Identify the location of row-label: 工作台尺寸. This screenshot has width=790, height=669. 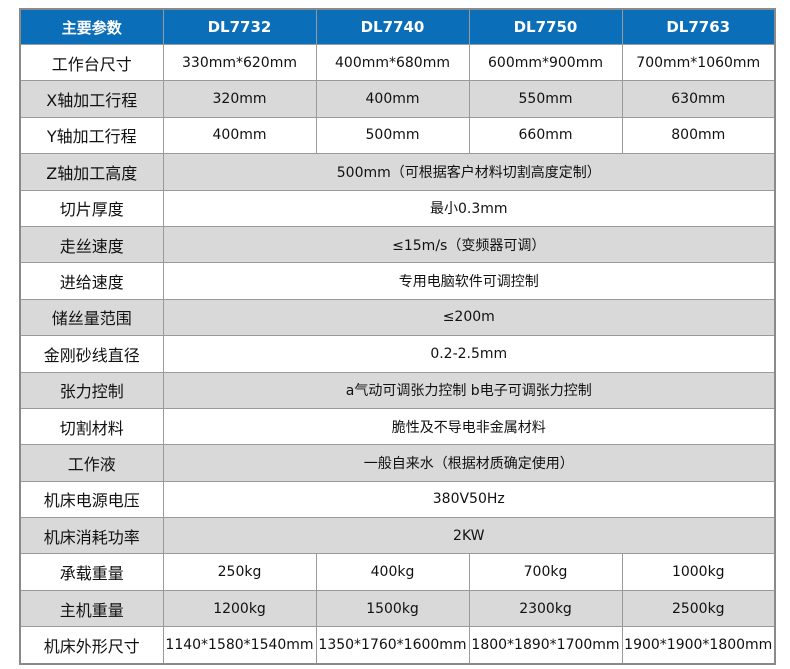
(91, 62).